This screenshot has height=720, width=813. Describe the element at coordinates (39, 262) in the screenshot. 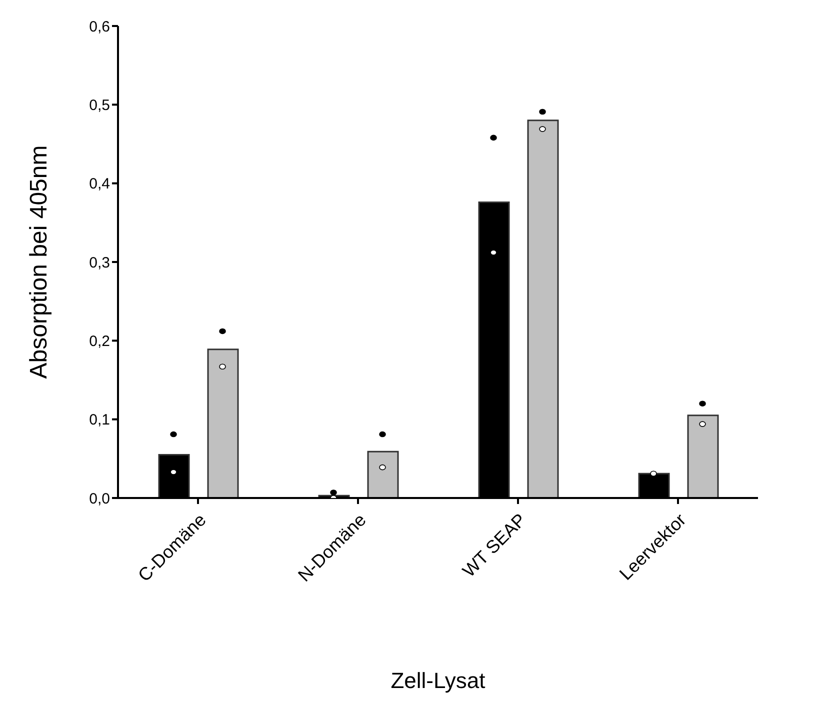

I see `y-axis-title: Absorption bei 405nm` at that location.